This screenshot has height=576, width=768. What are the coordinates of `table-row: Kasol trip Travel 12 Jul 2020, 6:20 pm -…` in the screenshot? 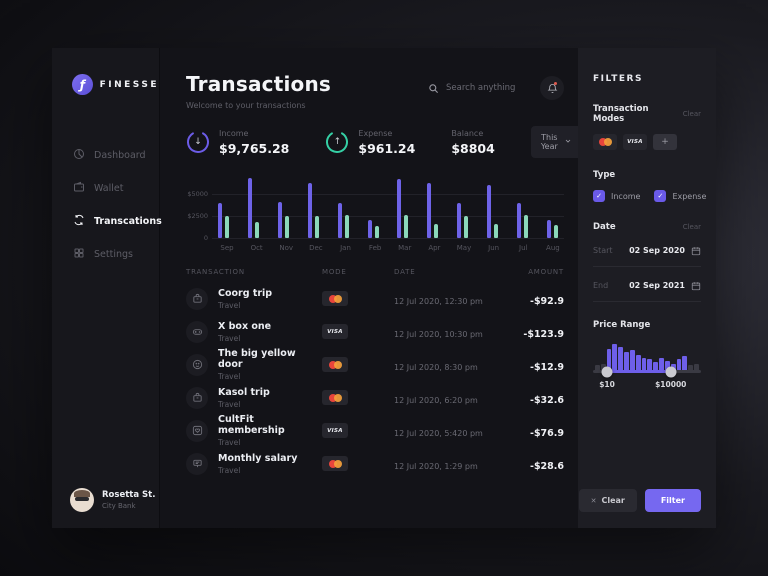 It's located at (375, 397).